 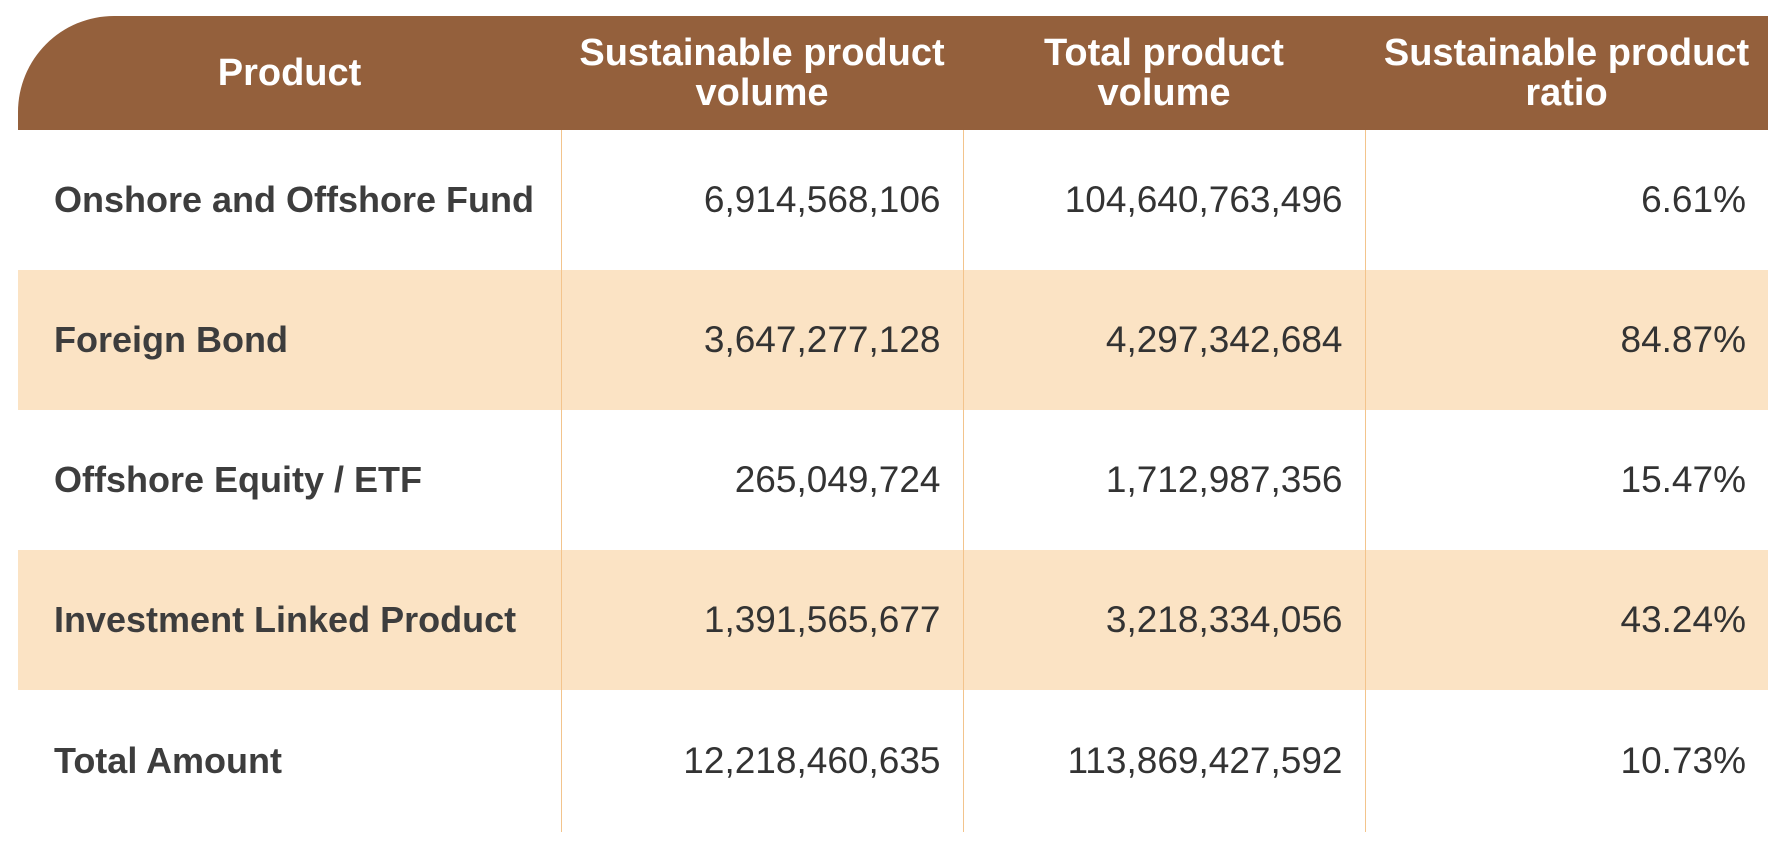 I want to click on cell-total-volume: 104,640,763,496, so click(x=1163, y=200).